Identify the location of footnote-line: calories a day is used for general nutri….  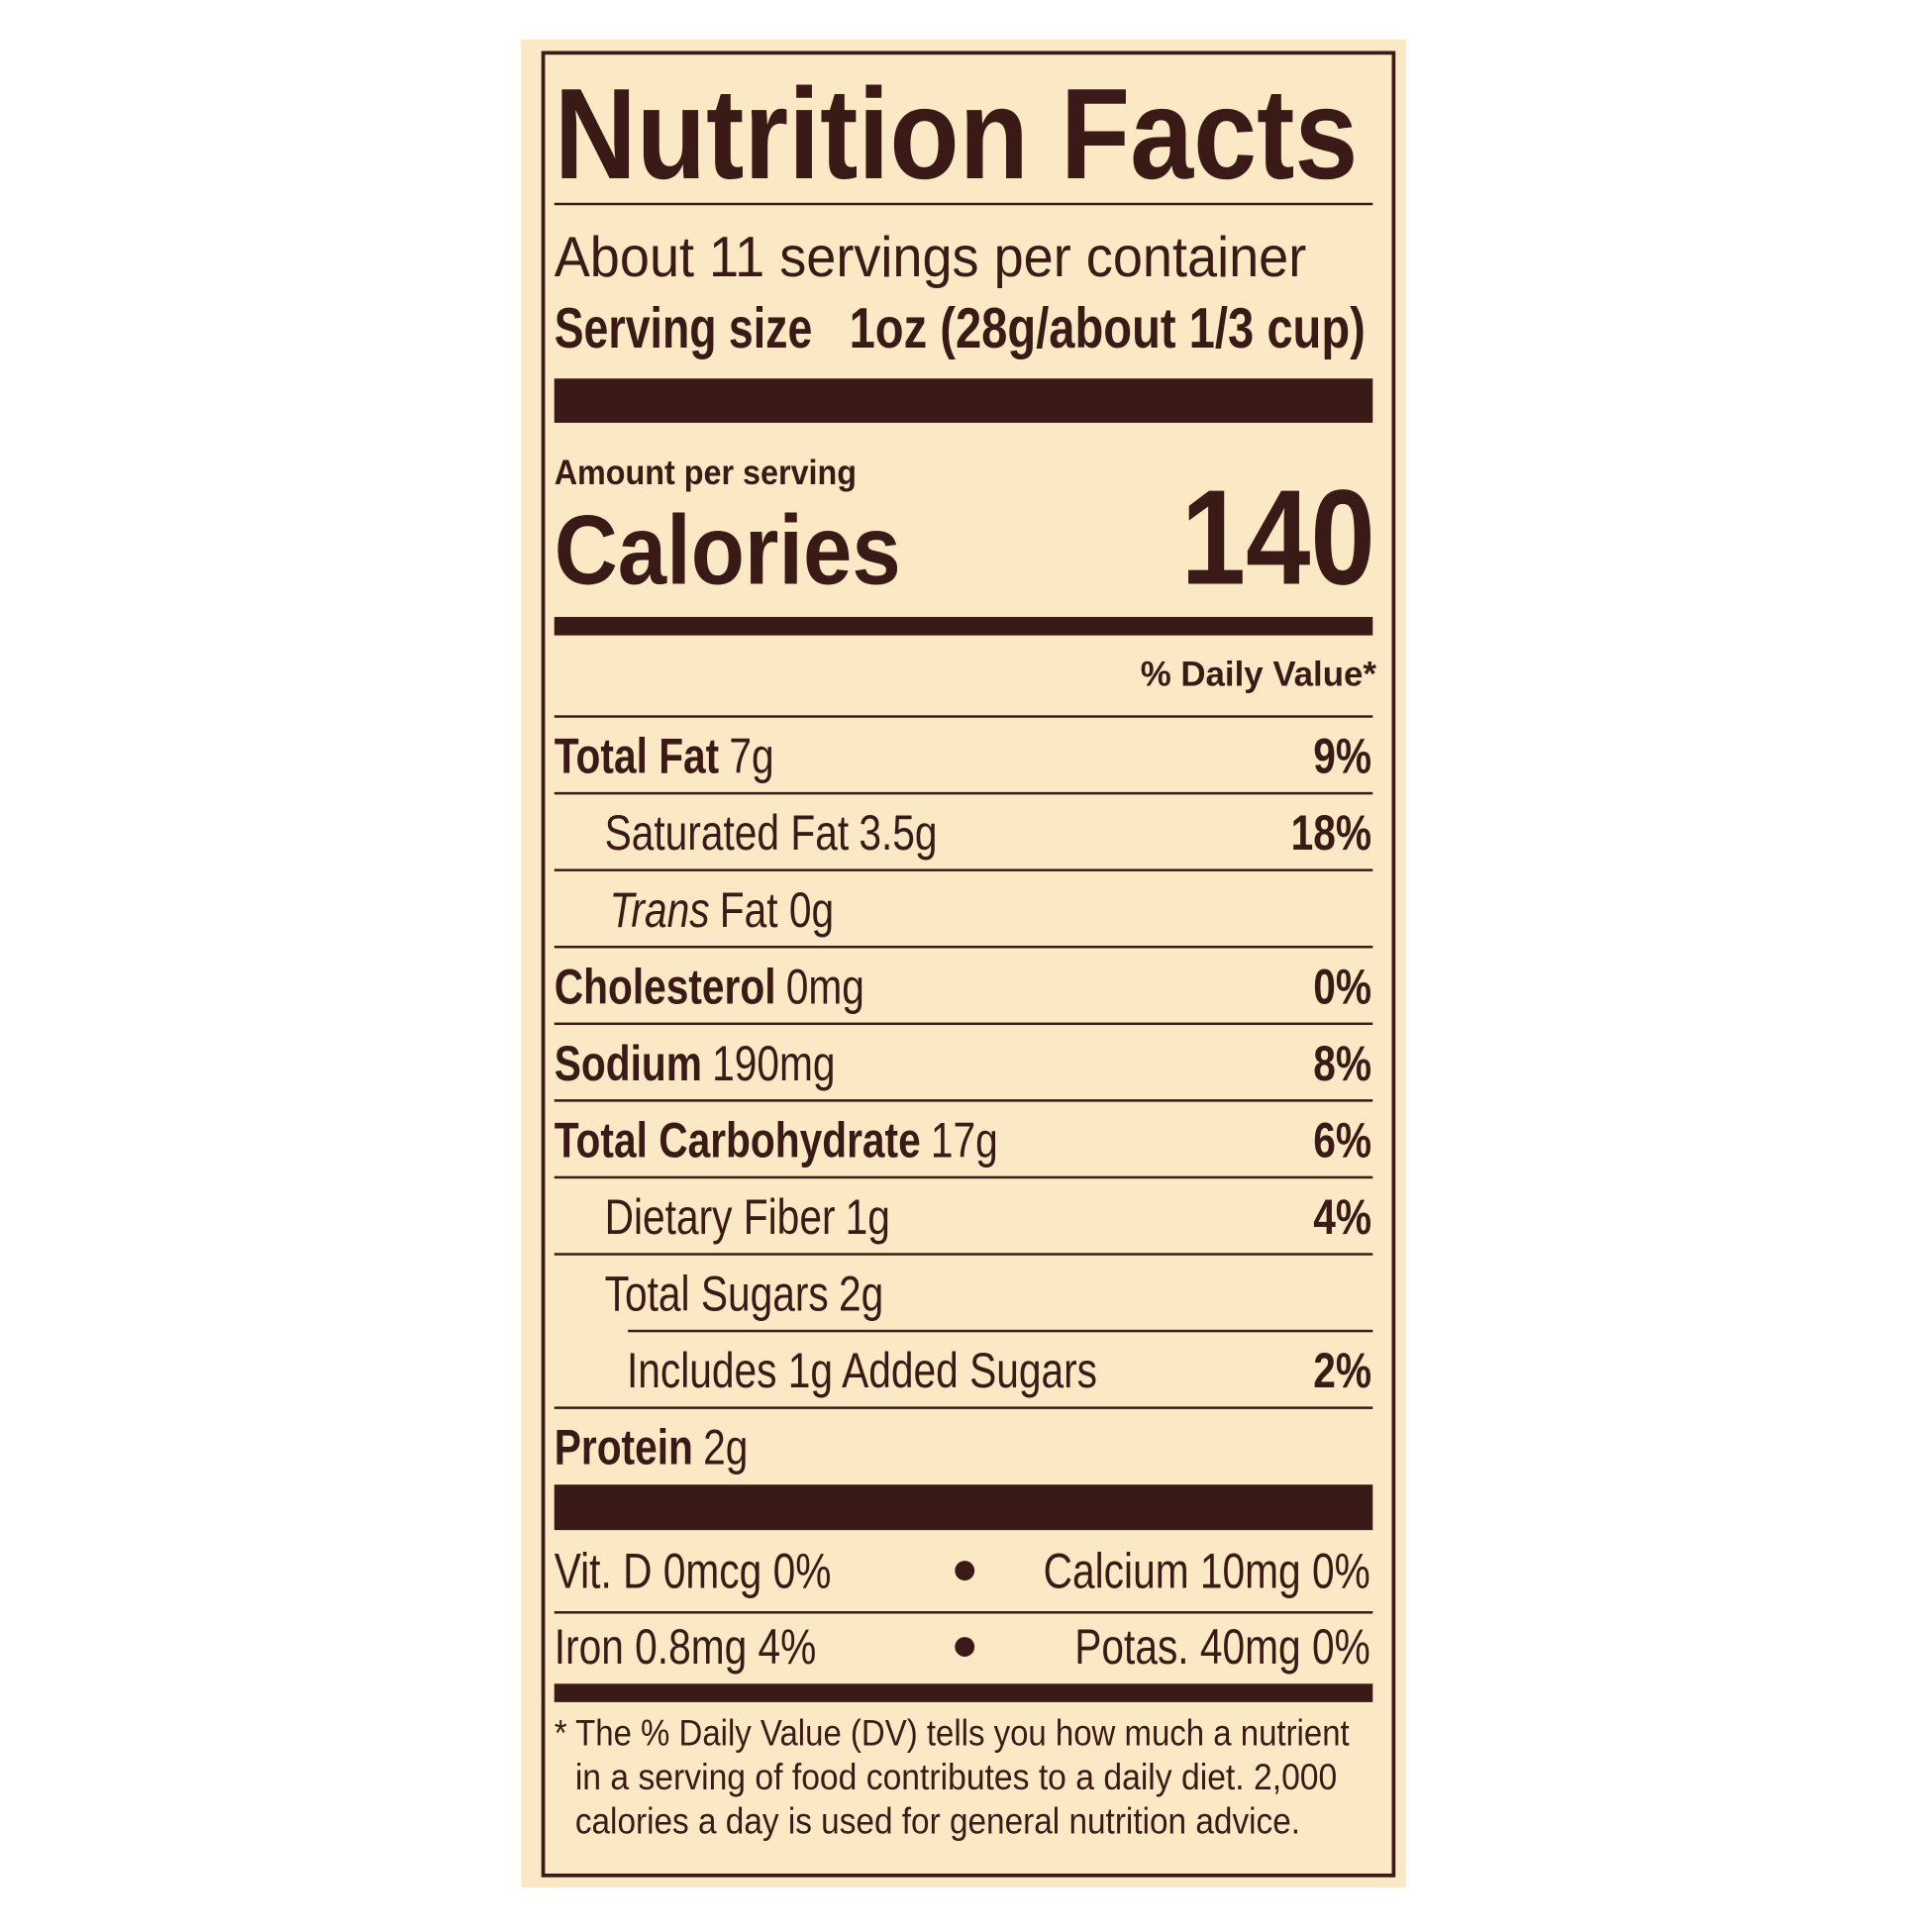
(937, 1821).